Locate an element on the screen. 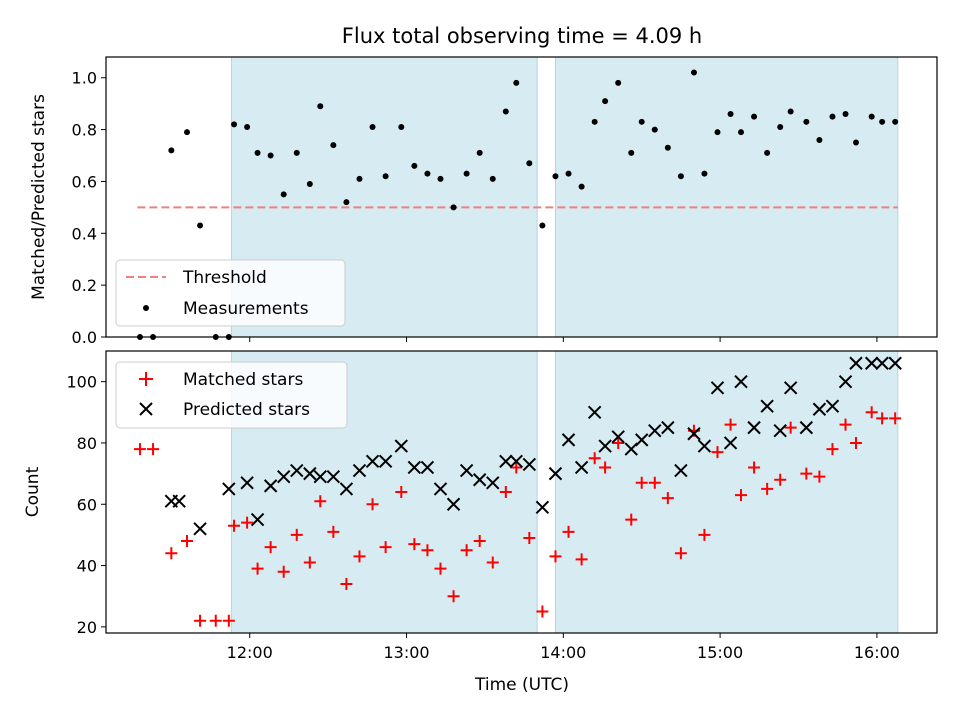 This screenshot has height=720, width=960. legend-predicted-label: Predicted stars is located at coordinates (246, 410).